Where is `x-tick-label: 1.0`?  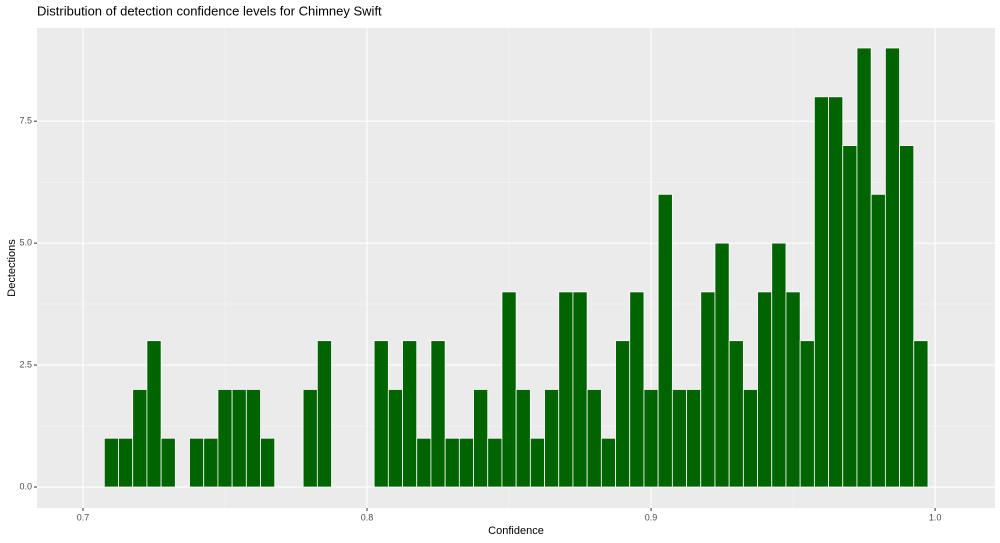
x-tick-label: 1.0 is located at coordinates (935, 517).